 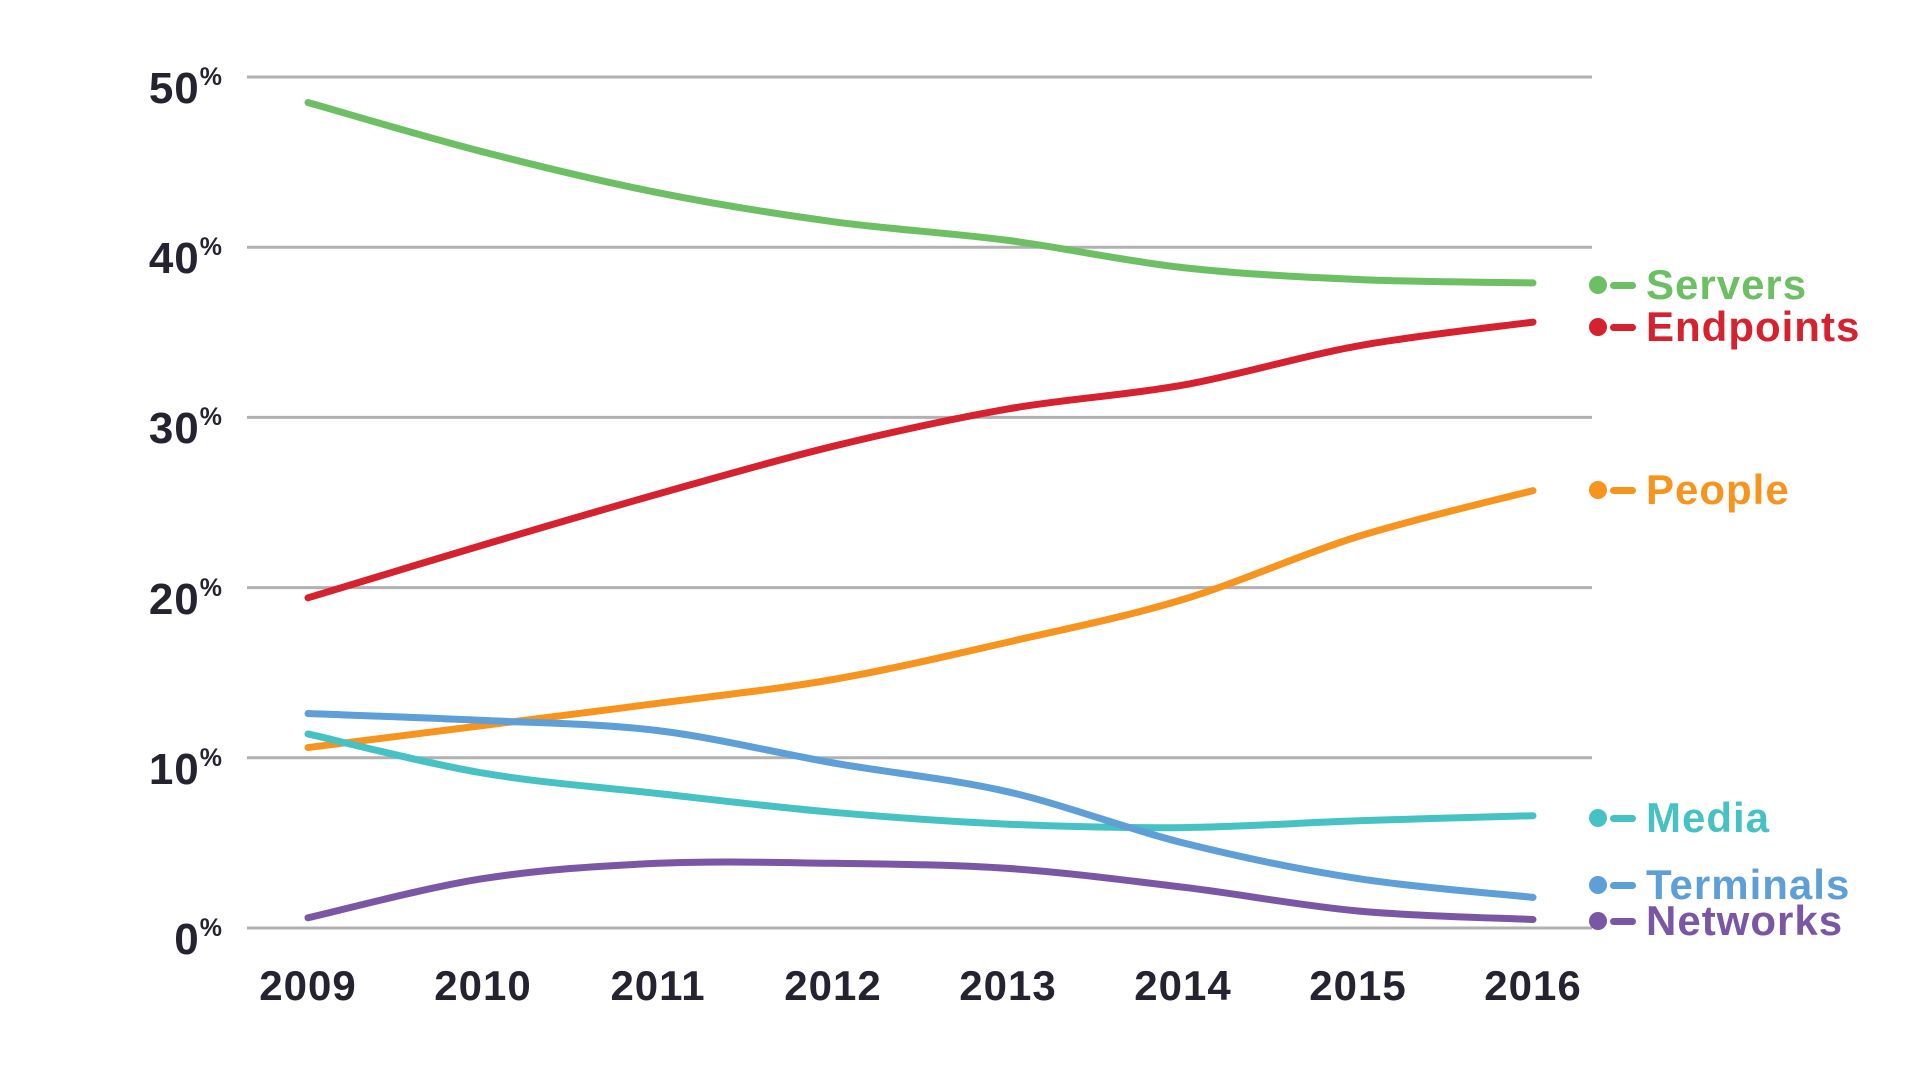 I want to click on legend-item-people: People, so click(x=1689, y=490).